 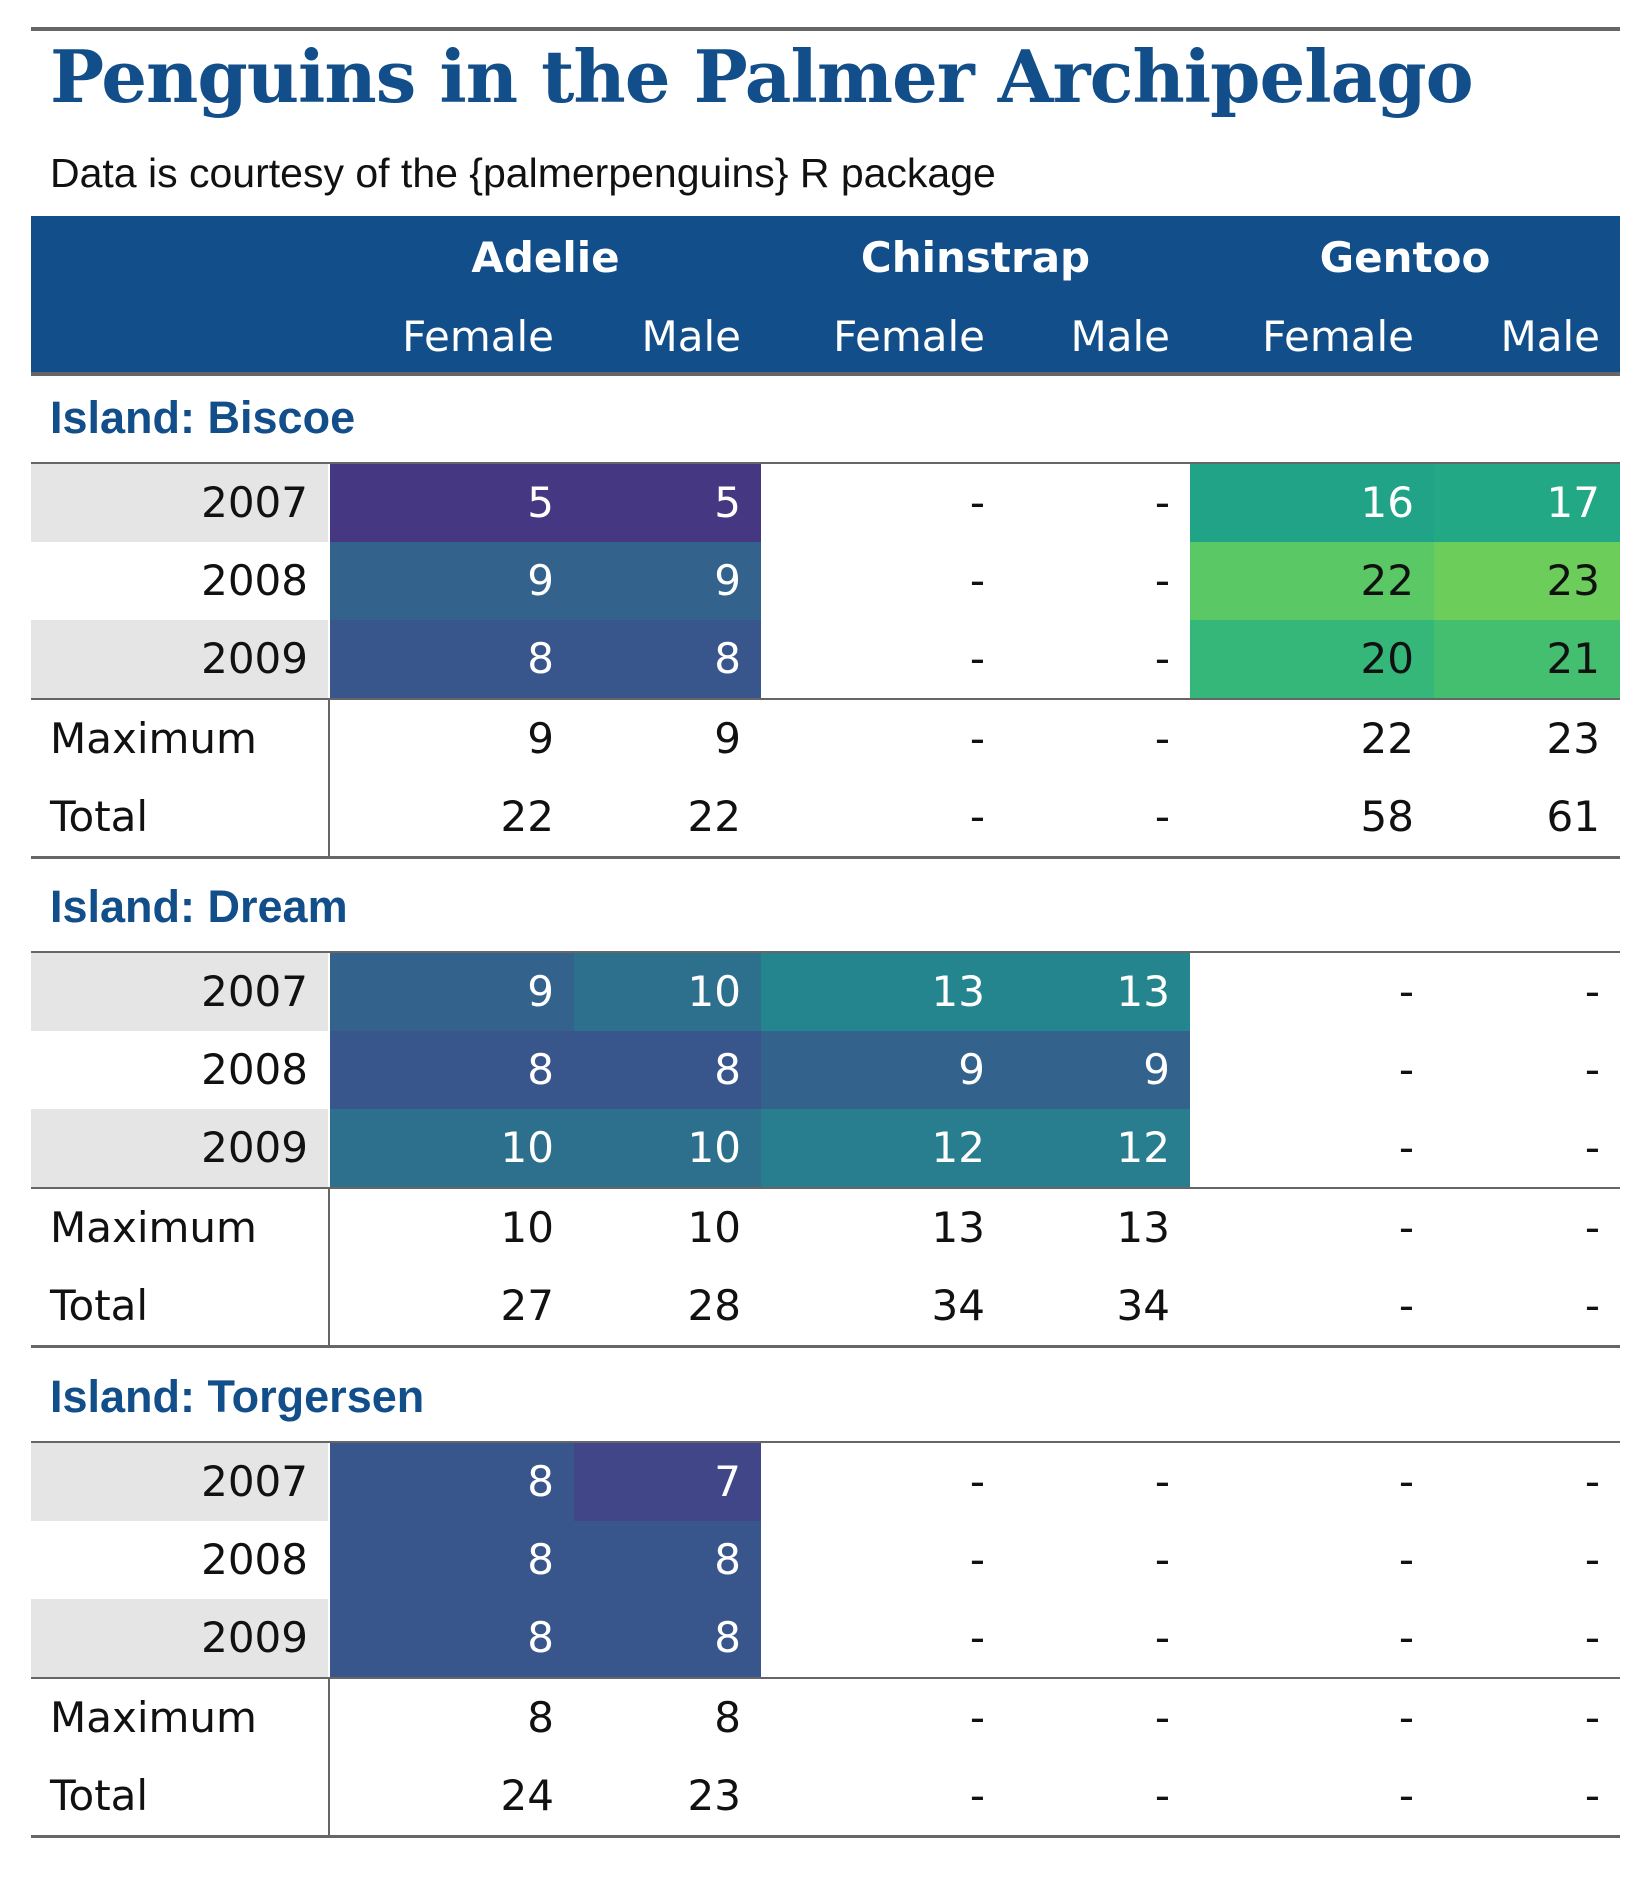 I want to click on value-gentoo-male: 23, so click(x=1573, y=580).